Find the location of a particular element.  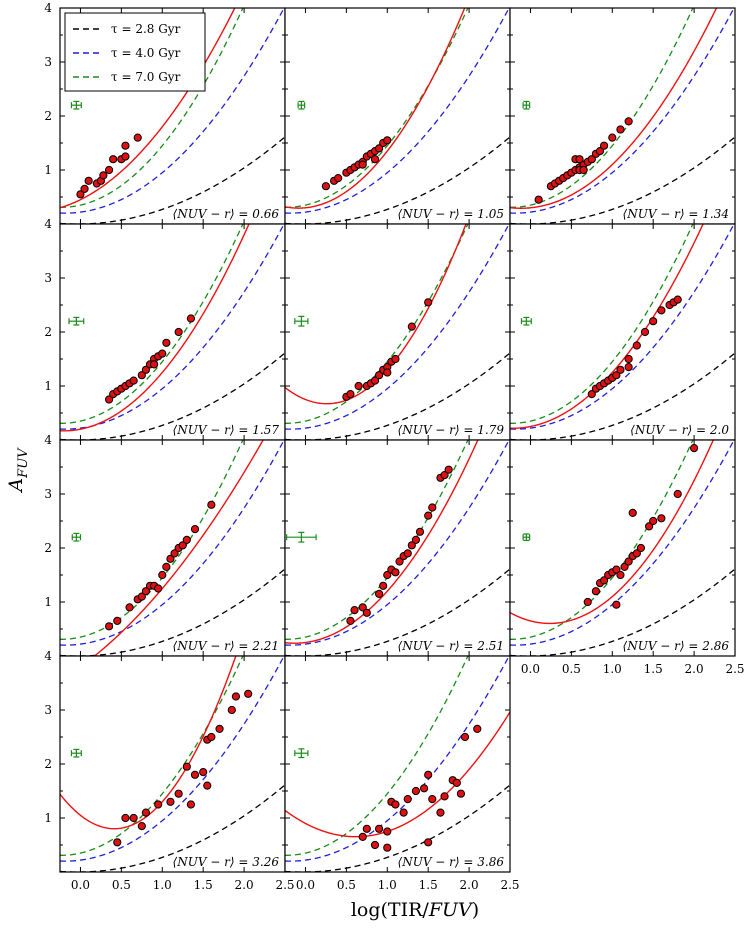

panel: ⟨NUV − r⟩ = 2.51 is located at coordinates (397, 548).